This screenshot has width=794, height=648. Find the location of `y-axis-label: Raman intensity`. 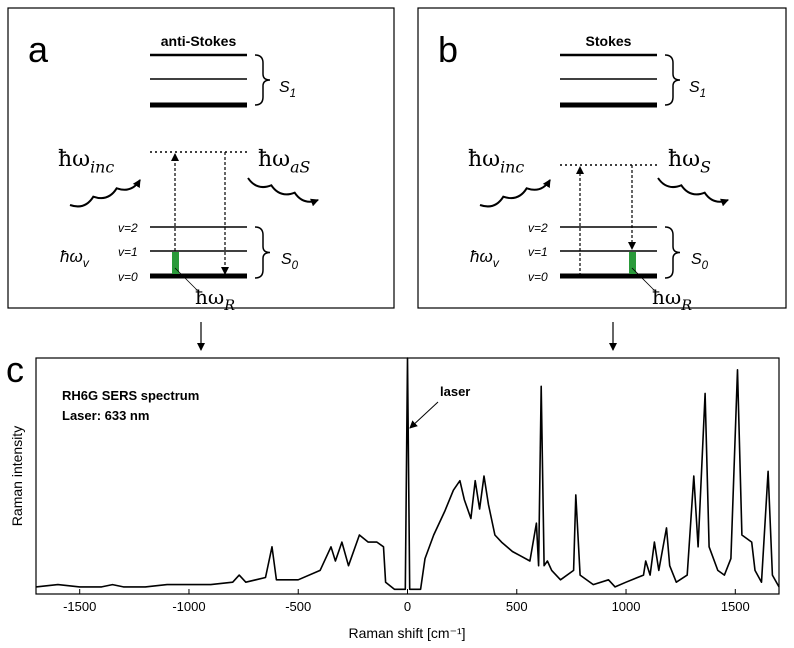

y-axis-label: Raman intensity is located at coordinates (17, 476).